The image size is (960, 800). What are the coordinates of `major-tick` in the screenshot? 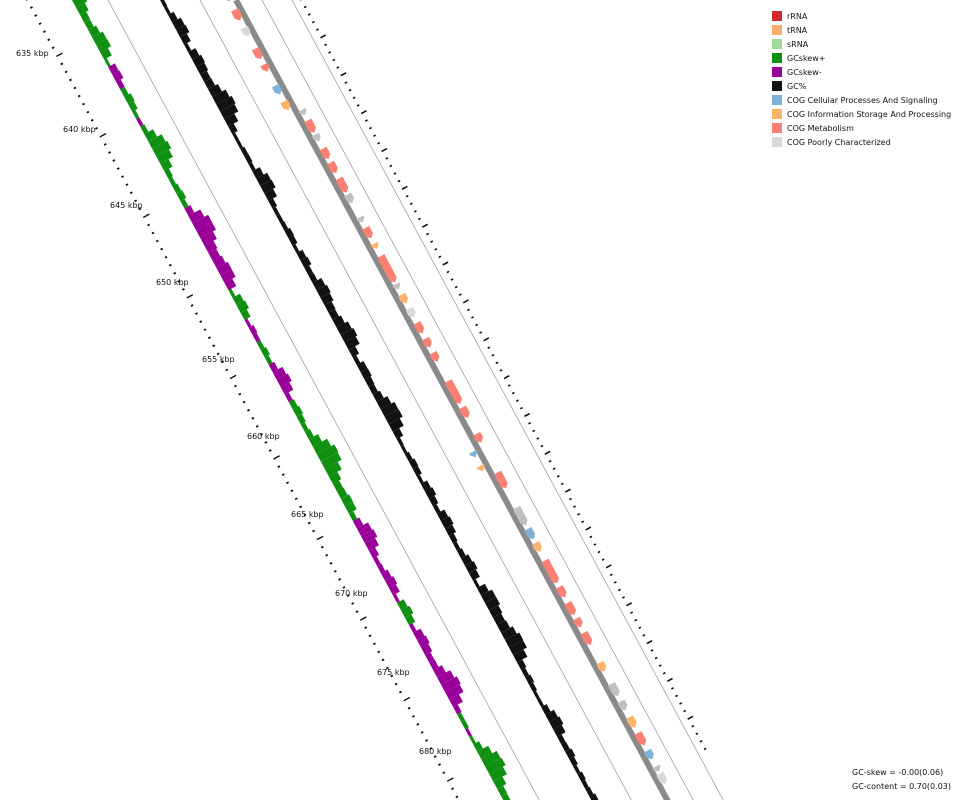 It's located at (190, 296).